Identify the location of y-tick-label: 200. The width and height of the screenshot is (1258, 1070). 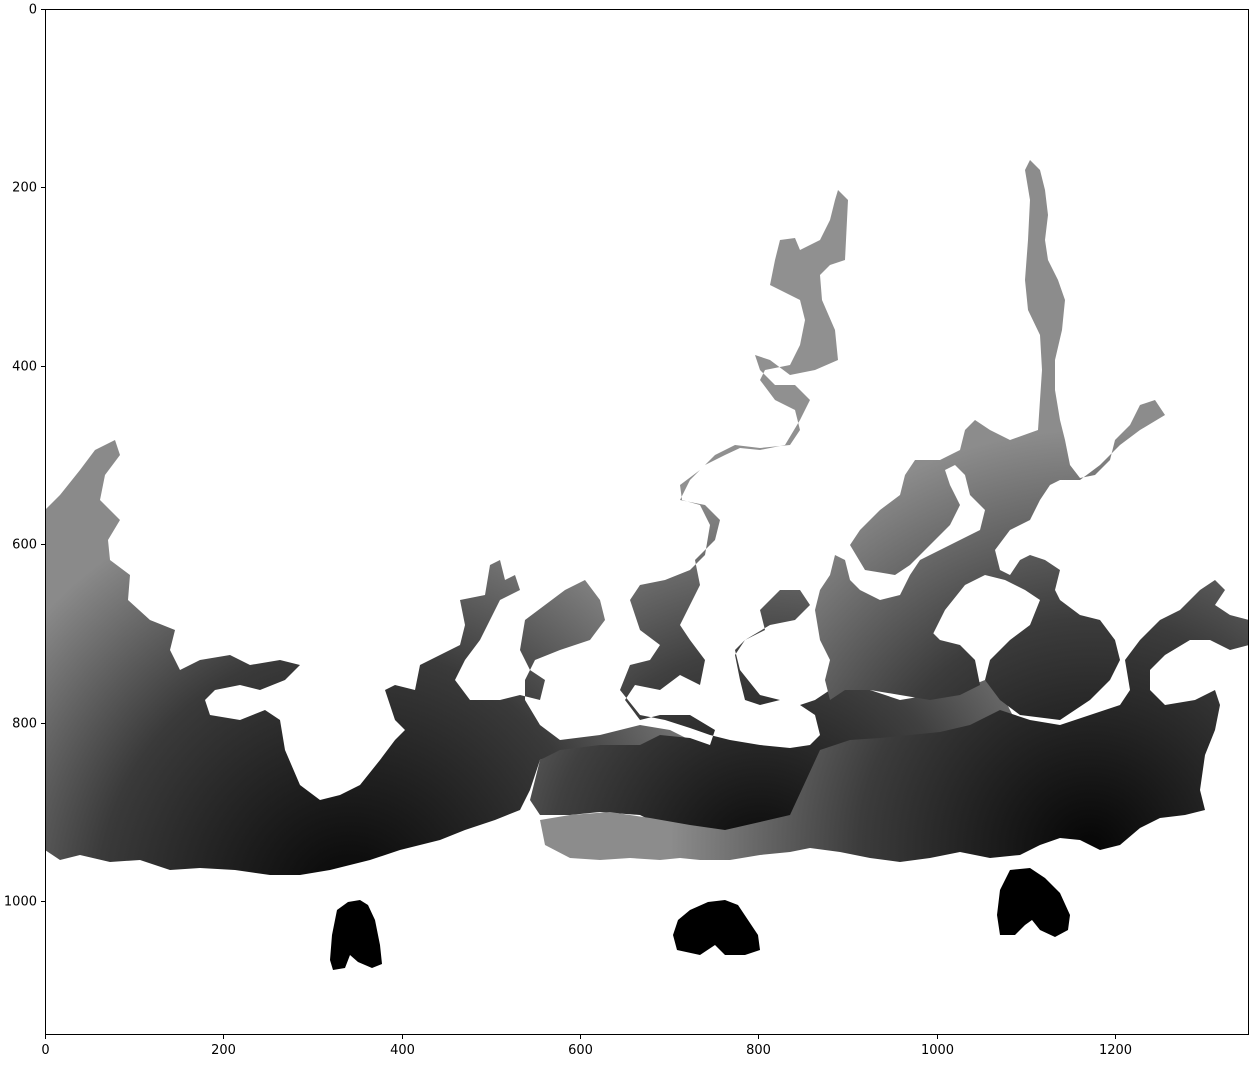
(24, 188).